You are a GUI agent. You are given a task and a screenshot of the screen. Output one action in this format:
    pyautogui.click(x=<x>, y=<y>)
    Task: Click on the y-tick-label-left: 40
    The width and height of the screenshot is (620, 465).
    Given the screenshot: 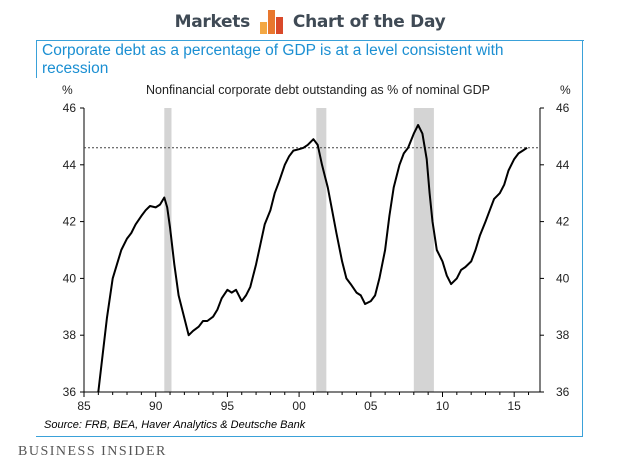 What is the action you would take?
    pyautogui.click(x=70, y=278)
    